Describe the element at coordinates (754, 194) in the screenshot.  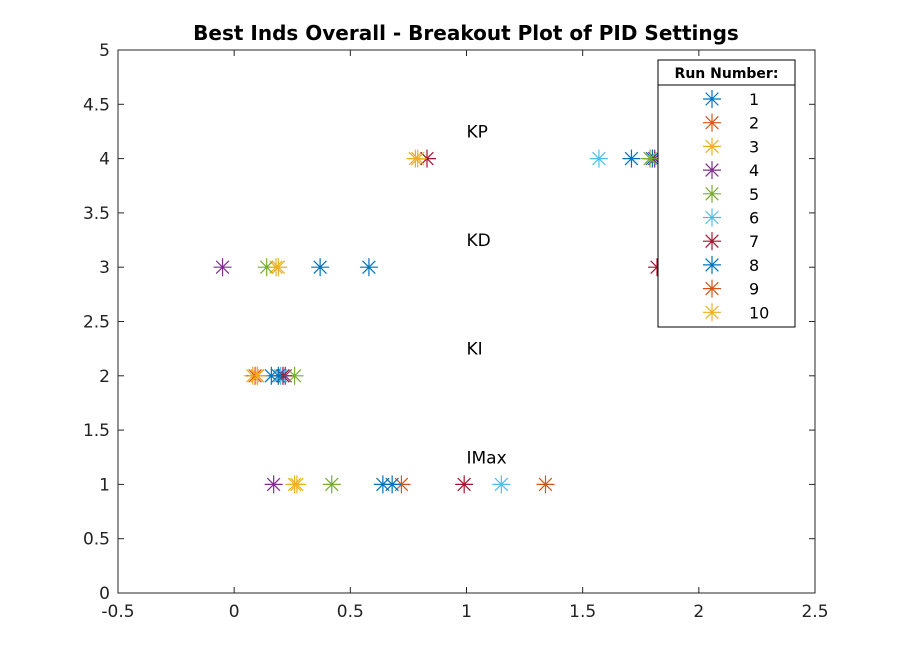
I see `legend-label-run-5: 5` at that location.